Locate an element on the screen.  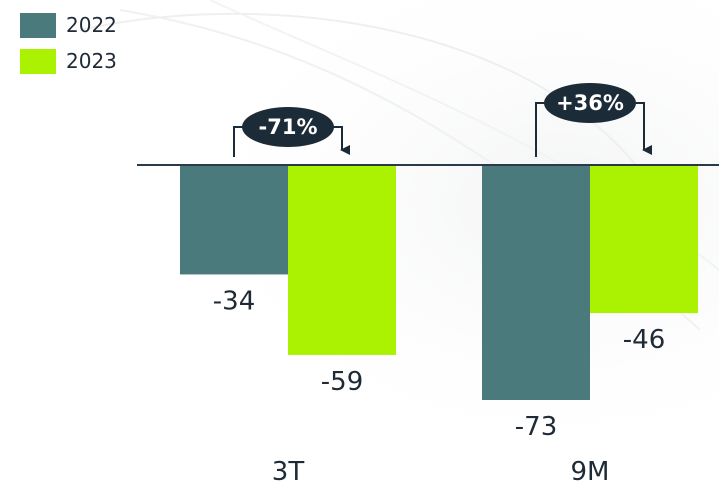
change-badge-9m is located at coordinates (590, 103).